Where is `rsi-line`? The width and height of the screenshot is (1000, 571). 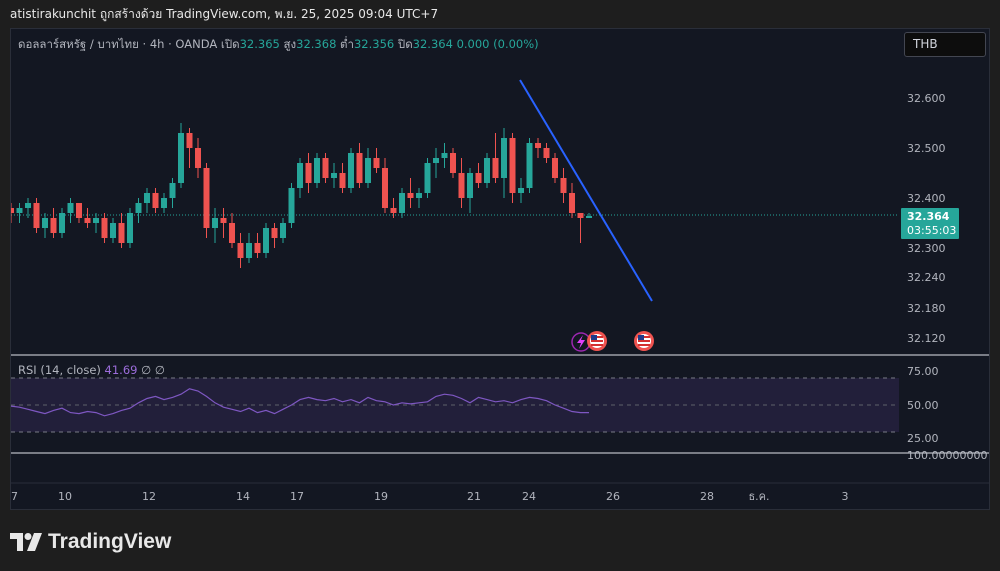
rsi-line is located at coordinates (300, 402).